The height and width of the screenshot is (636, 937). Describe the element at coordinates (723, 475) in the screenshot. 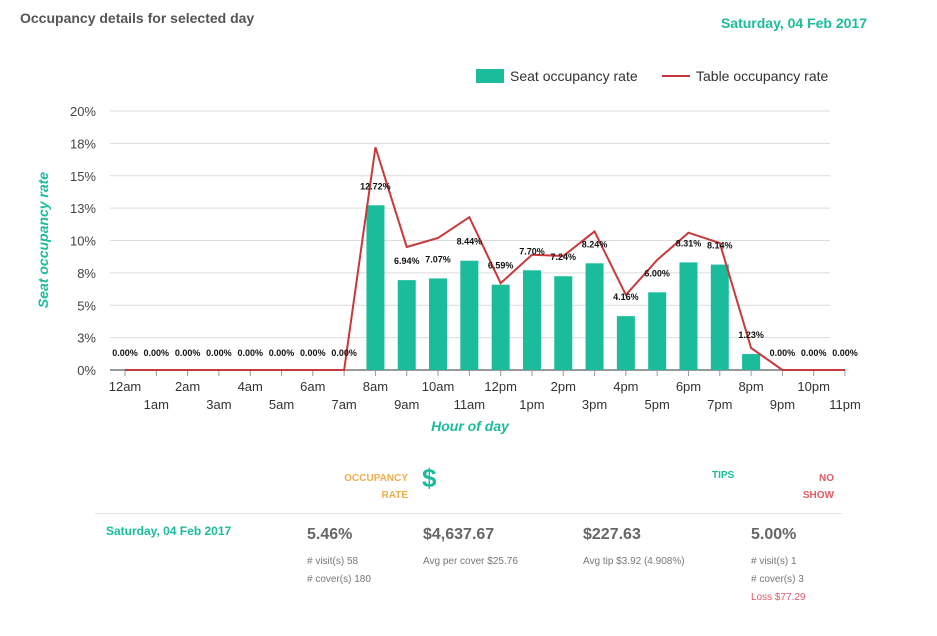

I see `tips-header: TIPS` at that location.